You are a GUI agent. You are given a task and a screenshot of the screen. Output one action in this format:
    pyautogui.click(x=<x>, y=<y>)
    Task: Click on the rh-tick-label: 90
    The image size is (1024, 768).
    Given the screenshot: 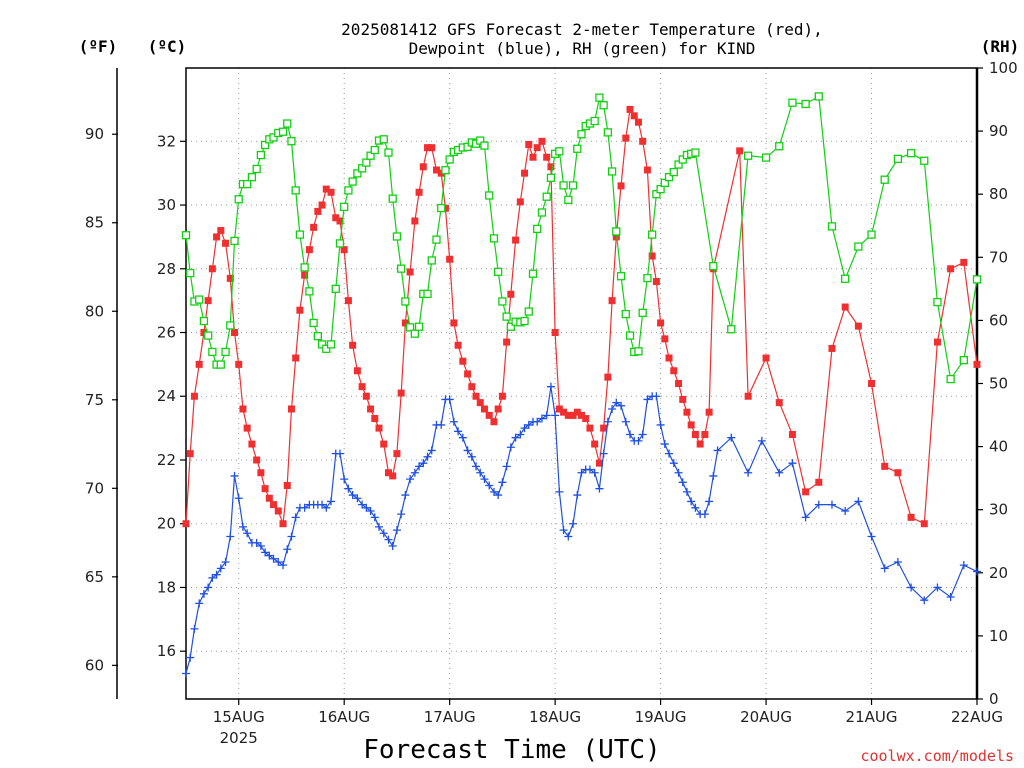 What is the action you would take?
    pyautogui.click(x=998, y=131)
    